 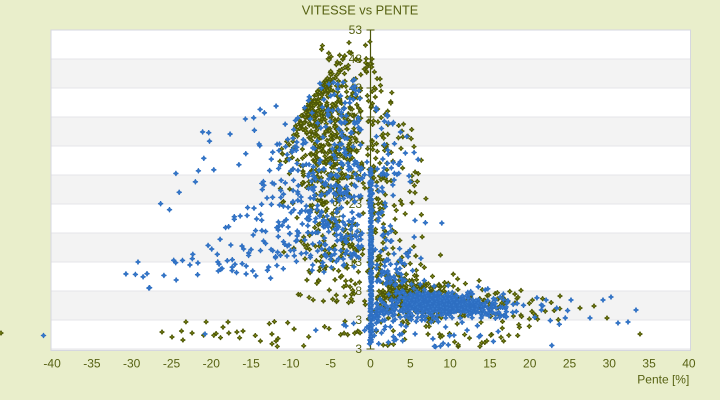 What do you see at coordinates (570, 363) in the screenshot?
I see `svg-text: 25` at bounding box center [570, 363].